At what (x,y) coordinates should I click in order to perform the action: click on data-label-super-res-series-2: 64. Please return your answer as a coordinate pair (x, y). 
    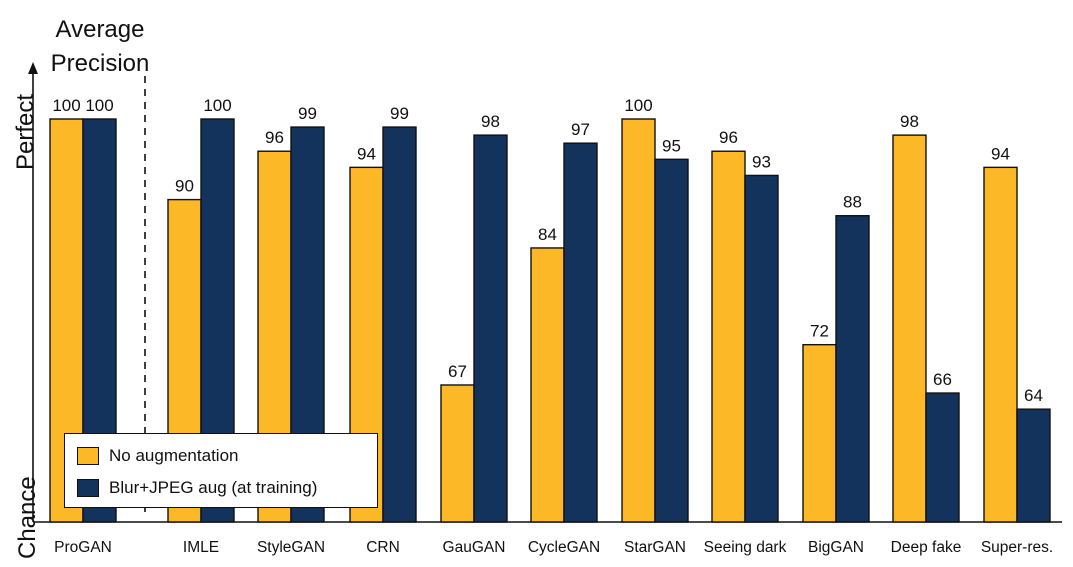
    Looking at the image, I should click on (1033, 395).